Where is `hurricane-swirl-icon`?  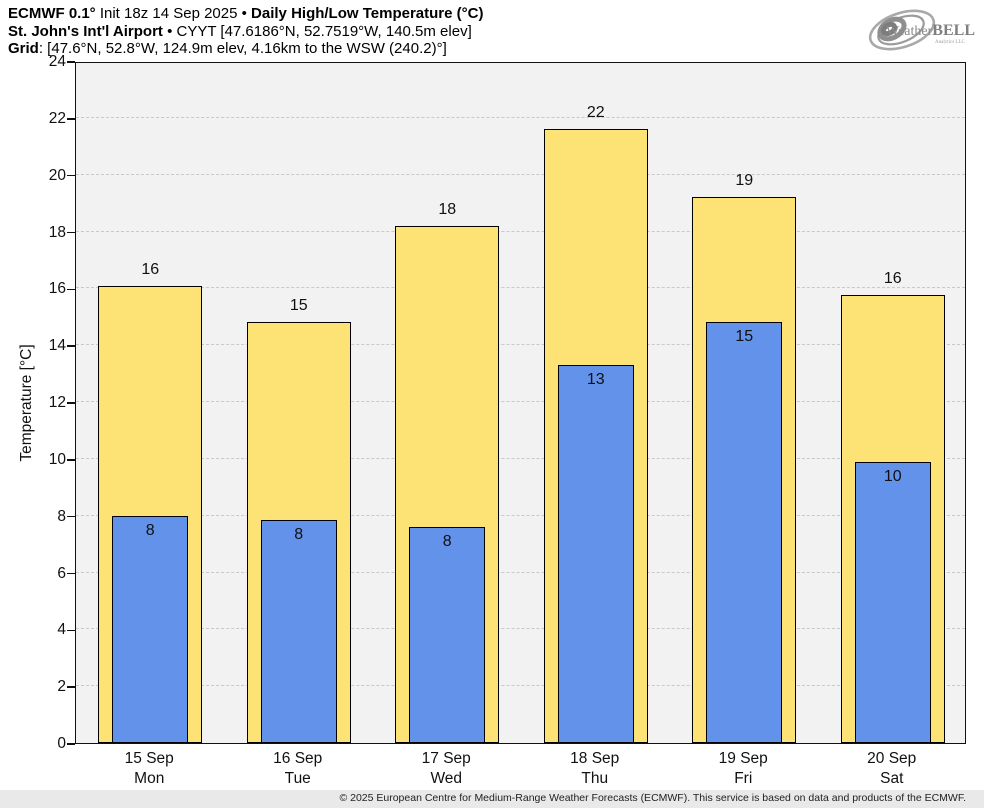
hurricane-swirl-icon is located at coordinates (902, 30).